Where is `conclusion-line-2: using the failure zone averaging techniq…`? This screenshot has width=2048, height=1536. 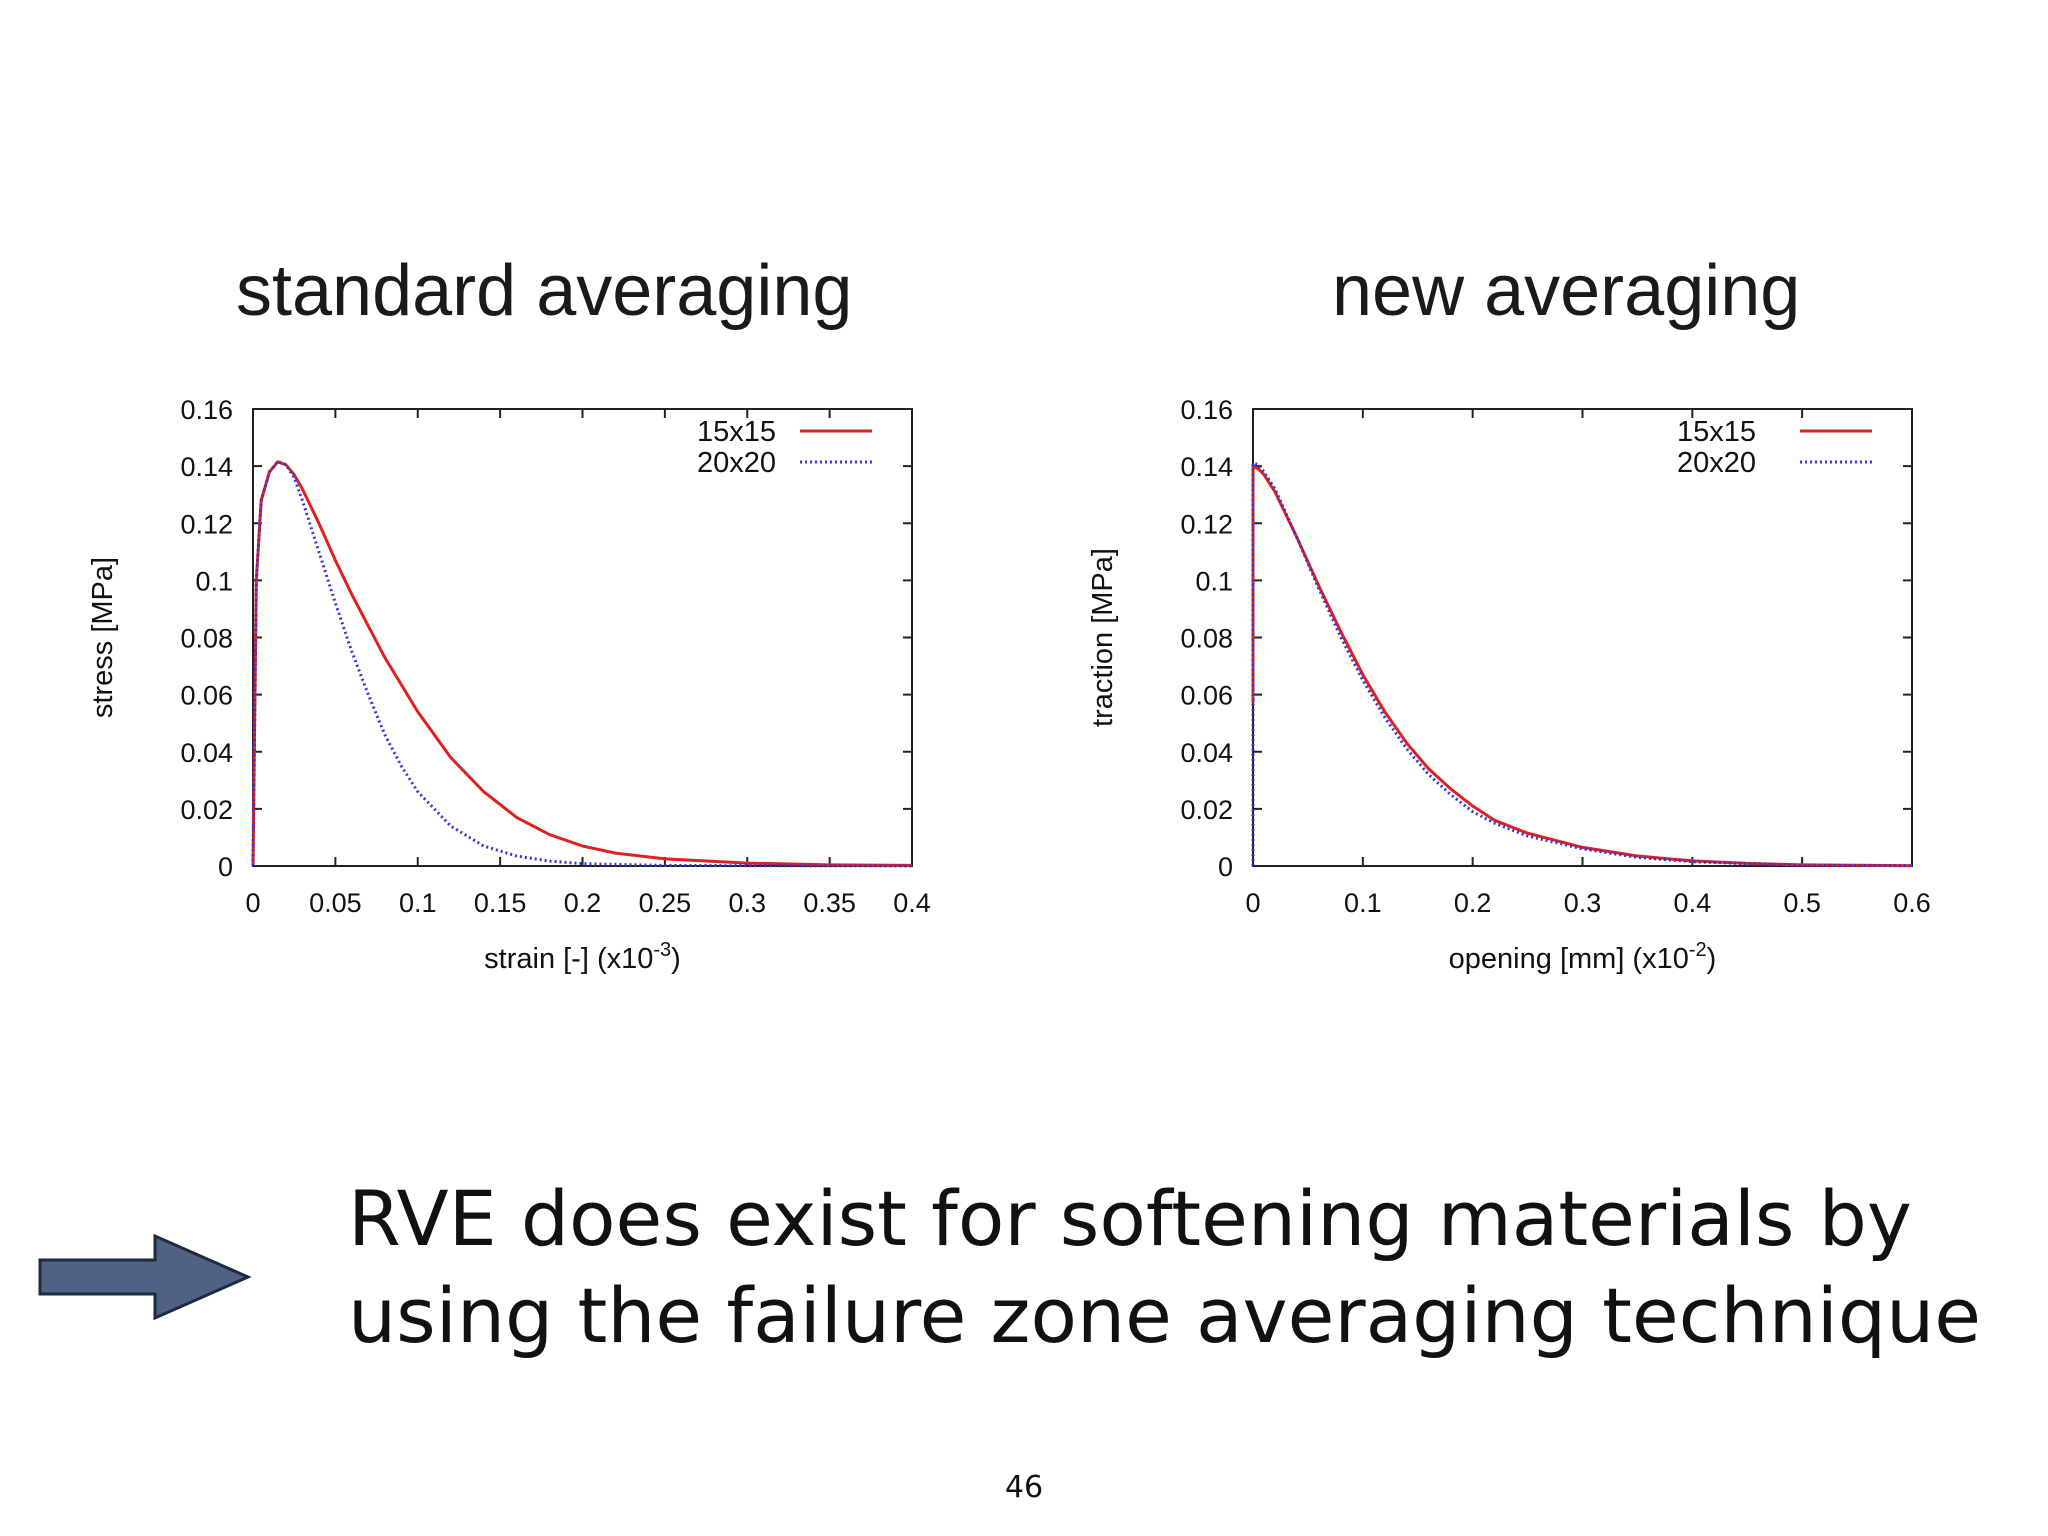 conclusion-line-2: using the failure zone averaging techniq… is located at coordinates (1165, 1315).